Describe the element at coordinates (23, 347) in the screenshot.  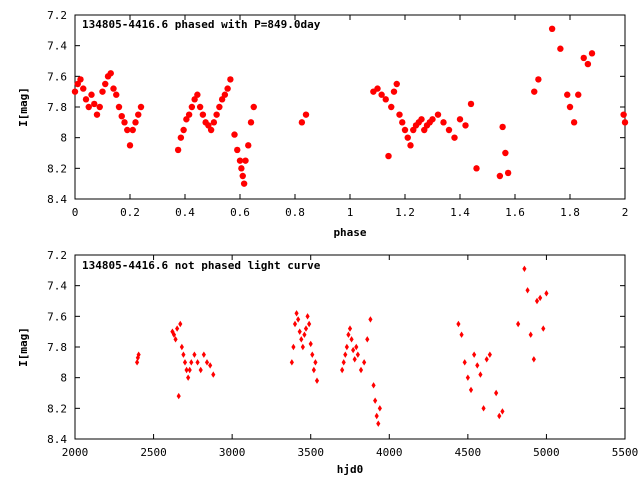
I see `y-axis-label-unphased: I[mag]` at that location.